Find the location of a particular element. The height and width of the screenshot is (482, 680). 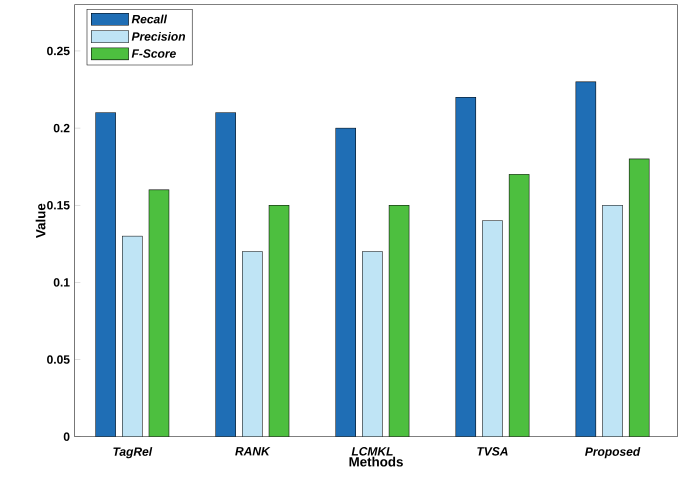

y-tick-label: 0.1 is located at coordinates (62, 282).